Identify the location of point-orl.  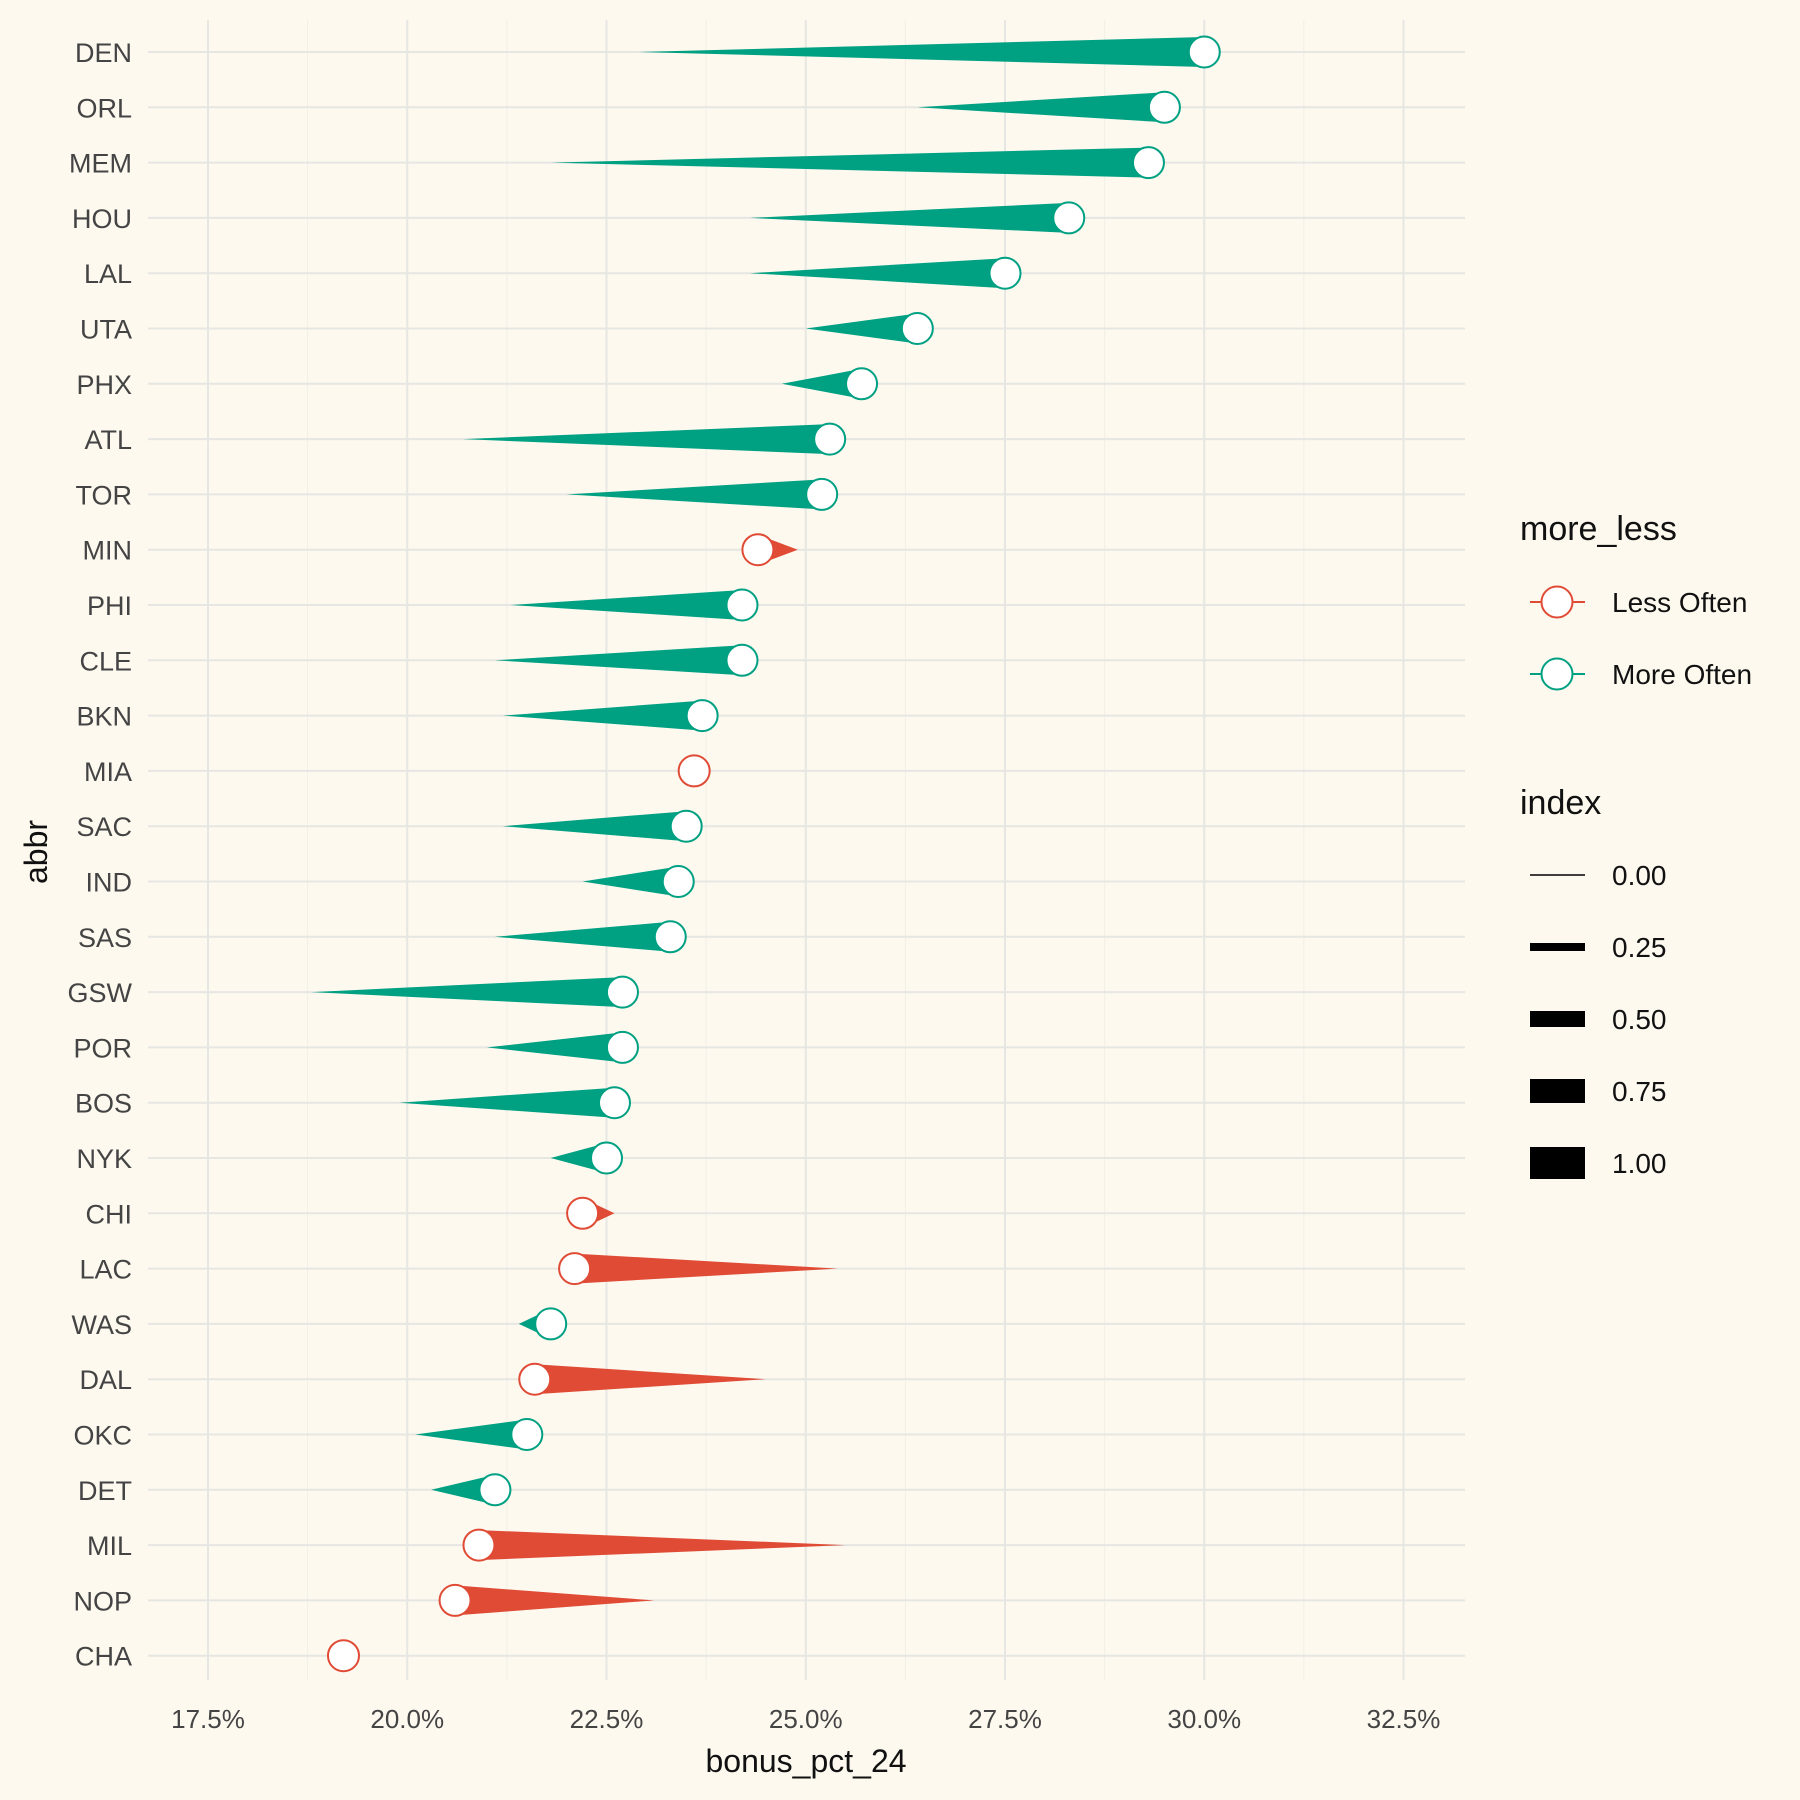
(1164, 107).